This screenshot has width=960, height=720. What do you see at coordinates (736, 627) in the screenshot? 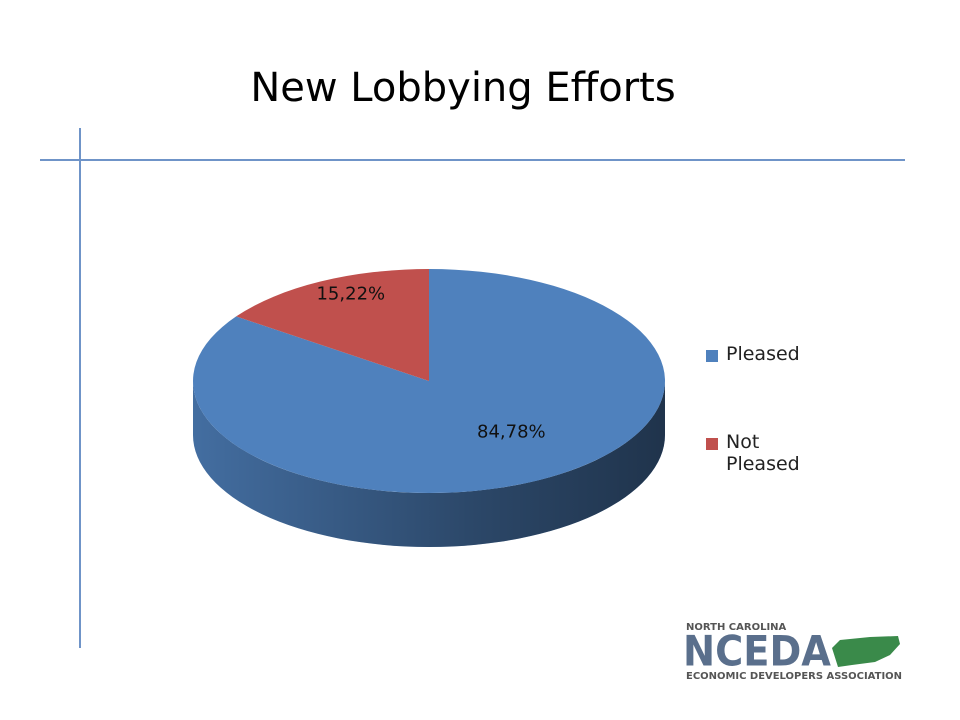
I see `logo-top: NORTH CAROLINA` at bounding box center [736, 627].